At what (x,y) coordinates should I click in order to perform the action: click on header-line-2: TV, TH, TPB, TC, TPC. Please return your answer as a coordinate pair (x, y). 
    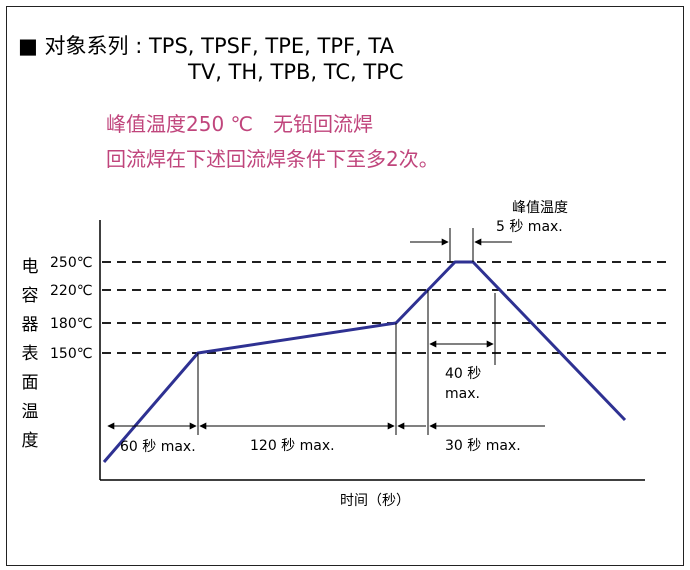
    Looking at the image, I should click on (296, 72).